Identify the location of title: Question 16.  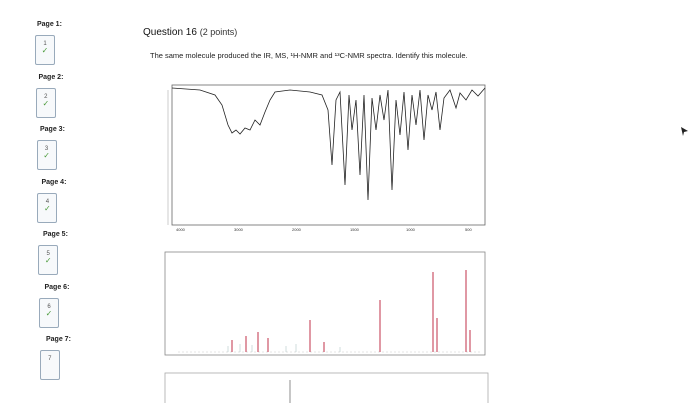
(170, 32).